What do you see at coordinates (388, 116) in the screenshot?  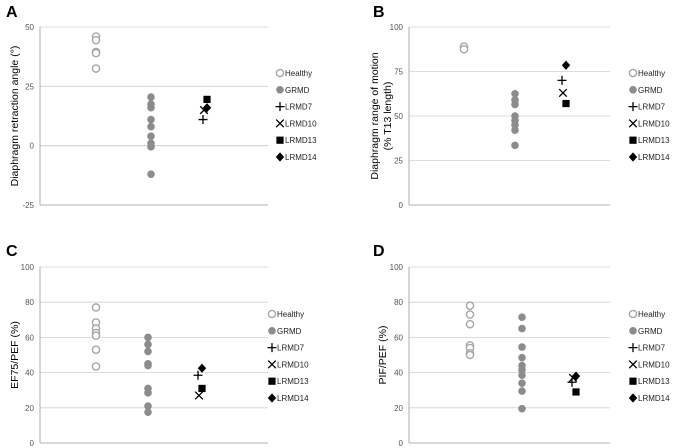 I see `y-axis-title-line: (% T13 length)` at bounding box center [388, 116].